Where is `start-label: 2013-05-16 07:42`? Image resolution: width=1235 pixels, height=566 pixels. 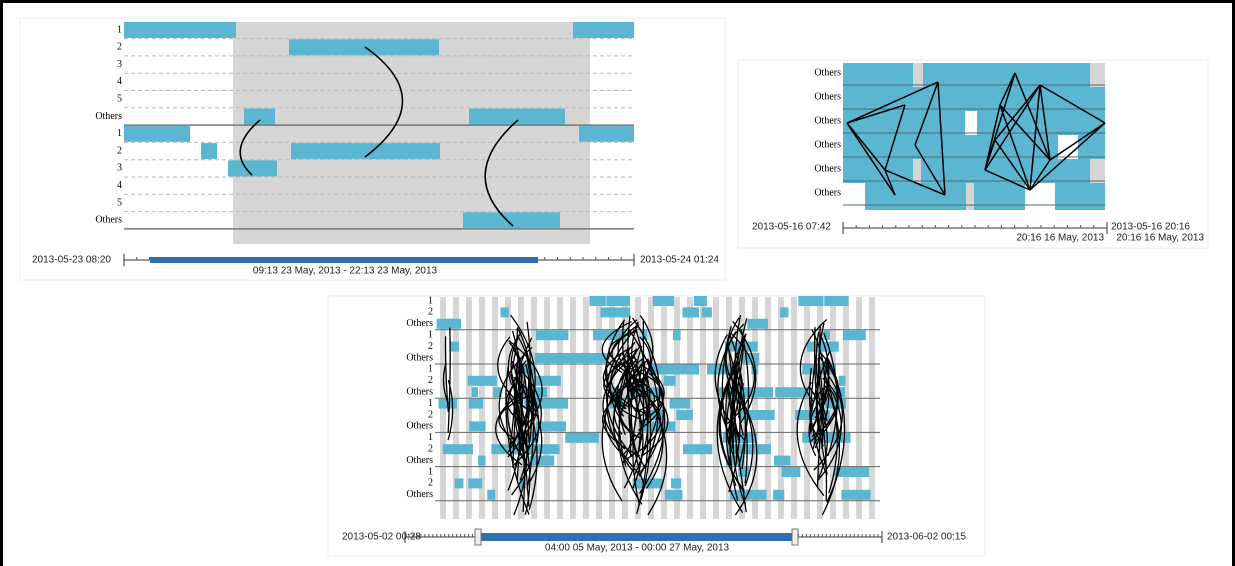 start-label: 2013-05-16 07:42 is located at coordinates (791, 227).